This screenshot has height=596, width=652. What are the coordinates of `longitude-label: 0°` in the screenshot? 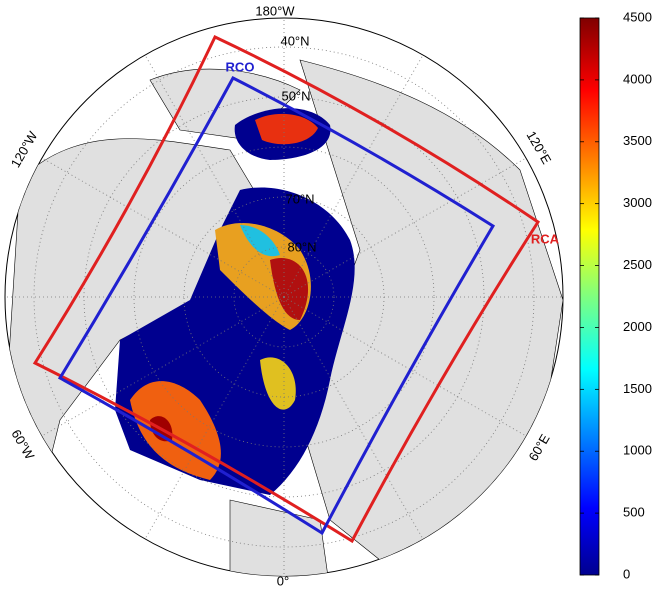 It's located at (283, 580).